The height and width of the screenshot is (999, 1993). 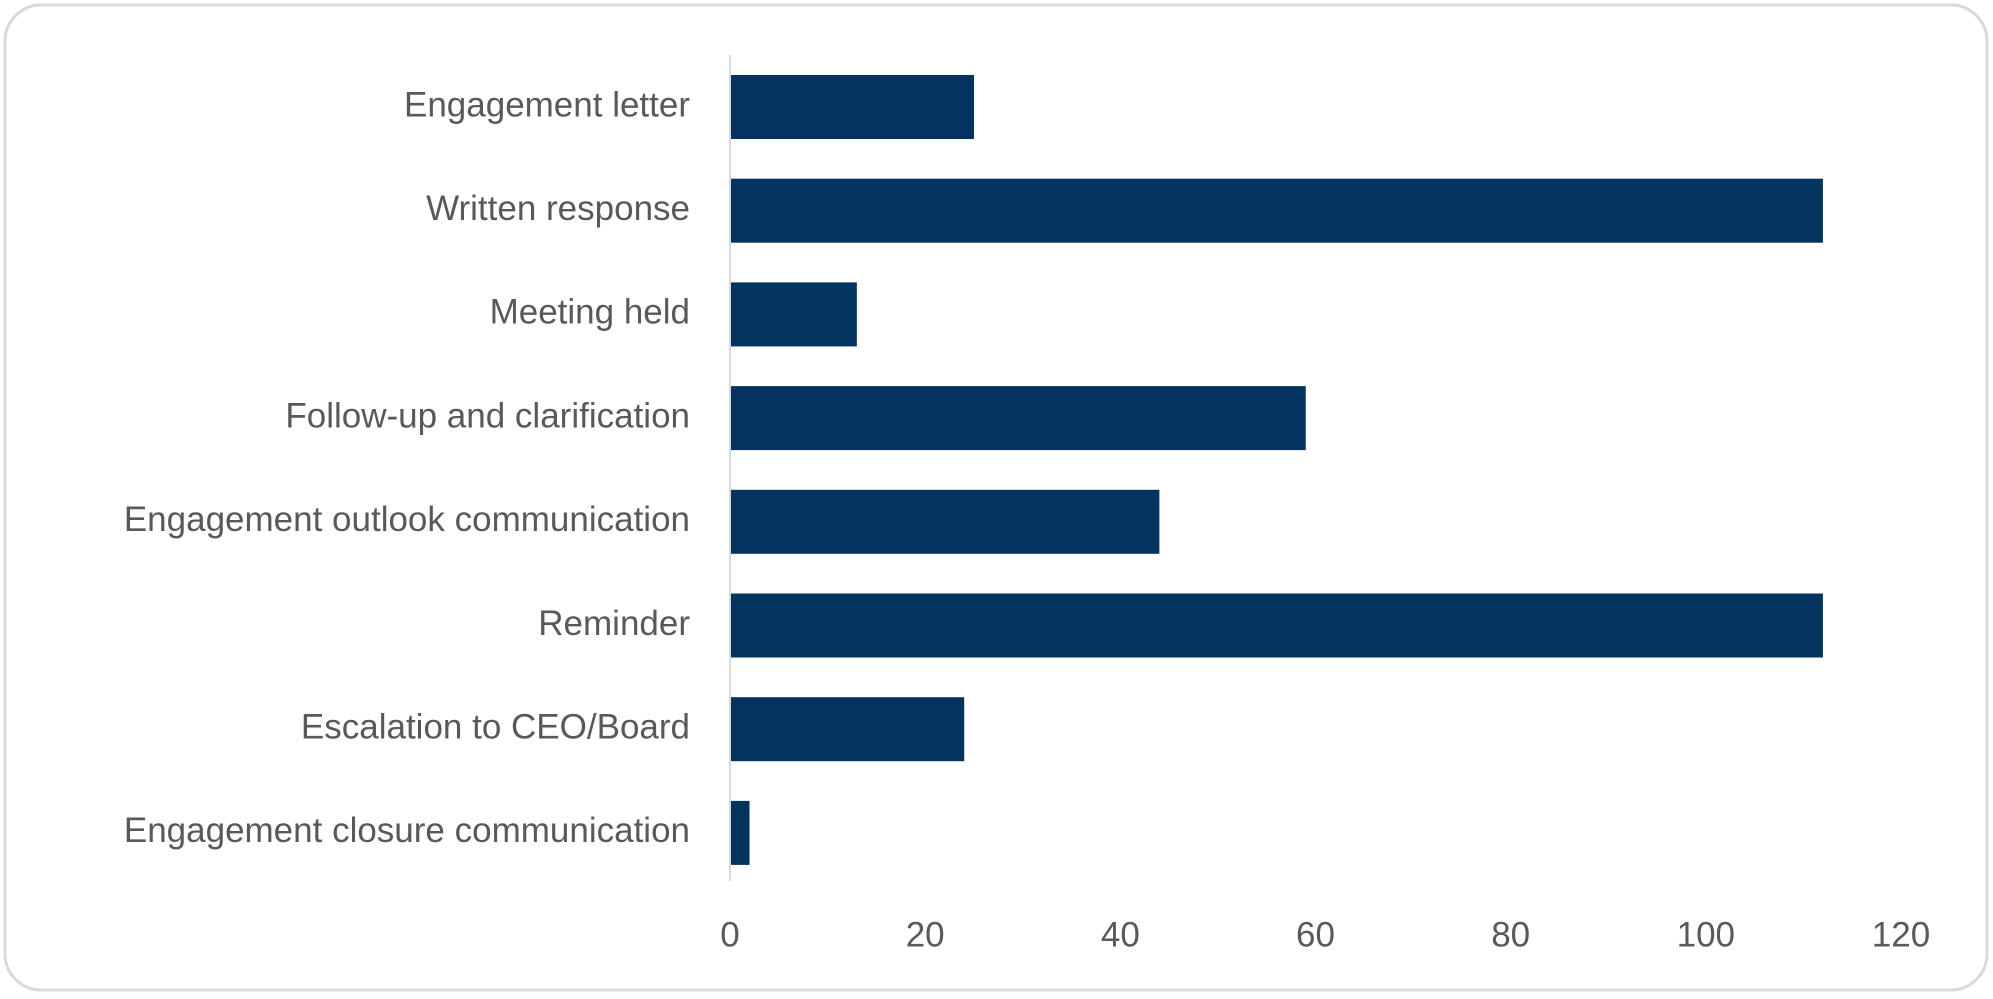 I want to click on x-tick-label: 100, so click(x=1706, y=934).